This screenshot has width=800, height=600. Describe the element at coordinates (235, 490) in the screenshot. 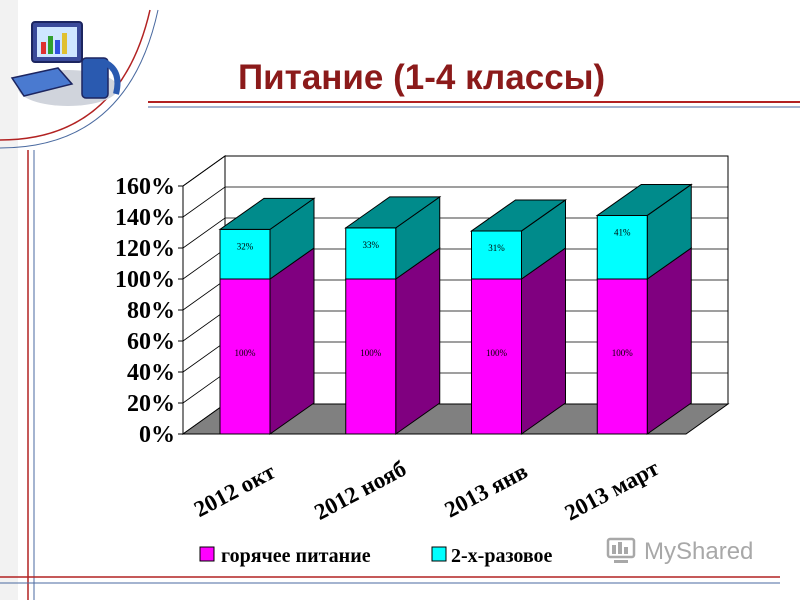

I see `x-tick-label: 2012 окт` at that location.